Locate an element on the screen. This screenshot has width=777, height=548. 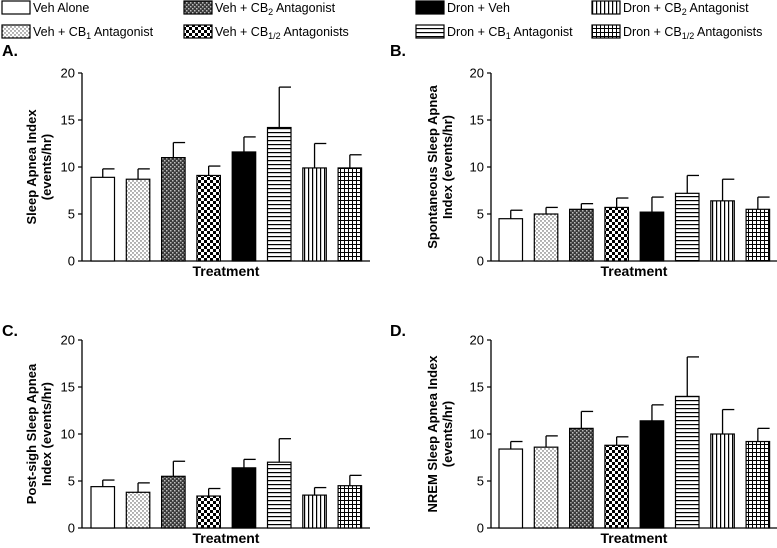
legend-label: Veh + CB1/2 Antagonists is located at coordinates (282, 33).